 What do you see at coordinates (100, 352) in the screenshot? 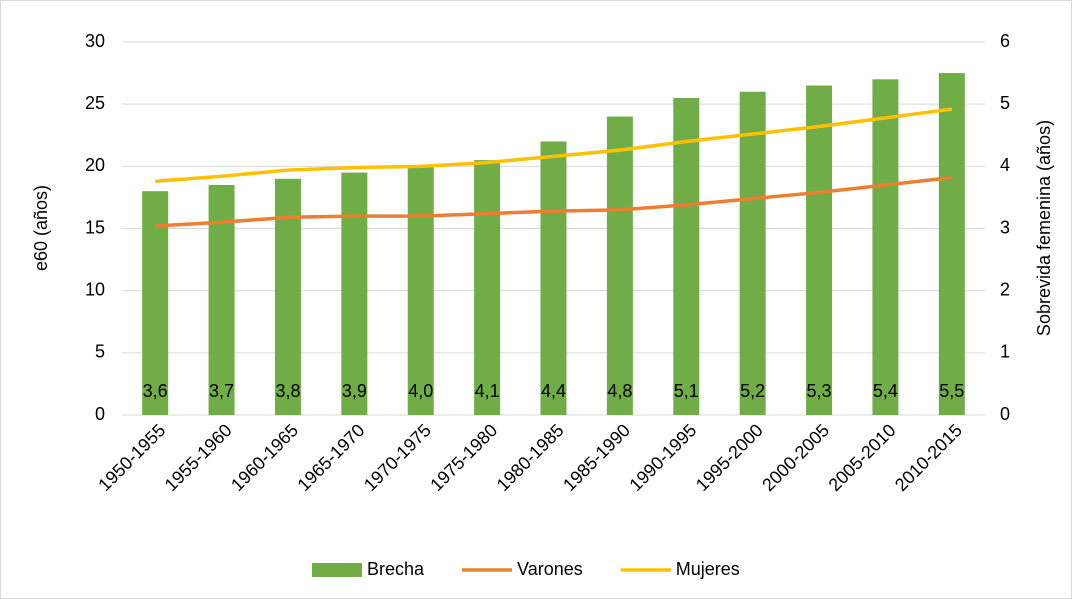
I see `y-tick-label: 5` at bounding box center [100, 352].